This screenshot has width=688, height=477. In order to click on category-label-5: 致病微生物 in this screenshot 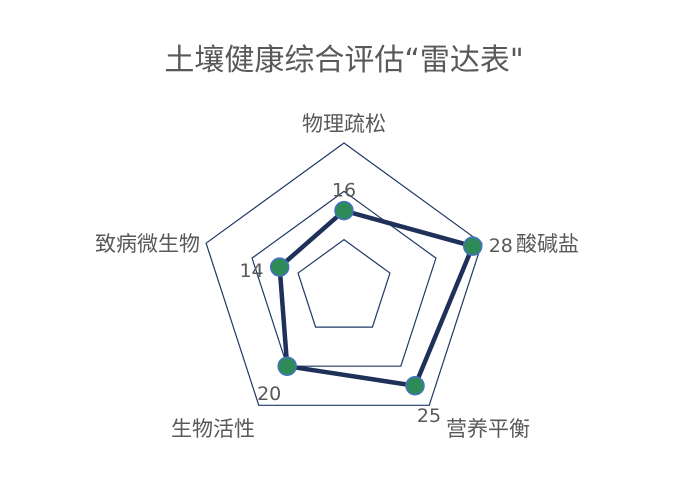, I will do `click(147, 244)`.